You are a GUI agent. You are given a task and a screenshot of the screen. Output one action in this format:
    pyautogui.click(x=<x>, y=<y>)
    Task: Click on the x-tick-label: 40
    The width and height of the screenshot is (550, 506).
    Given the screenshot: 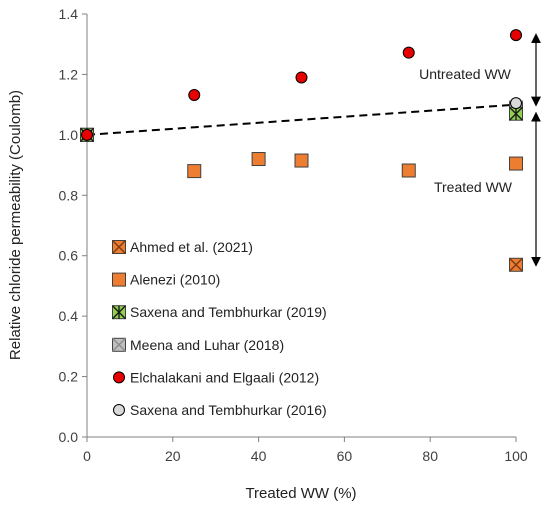 What is the action you would take?
    pyautogui.click(x=259, y=456)
    